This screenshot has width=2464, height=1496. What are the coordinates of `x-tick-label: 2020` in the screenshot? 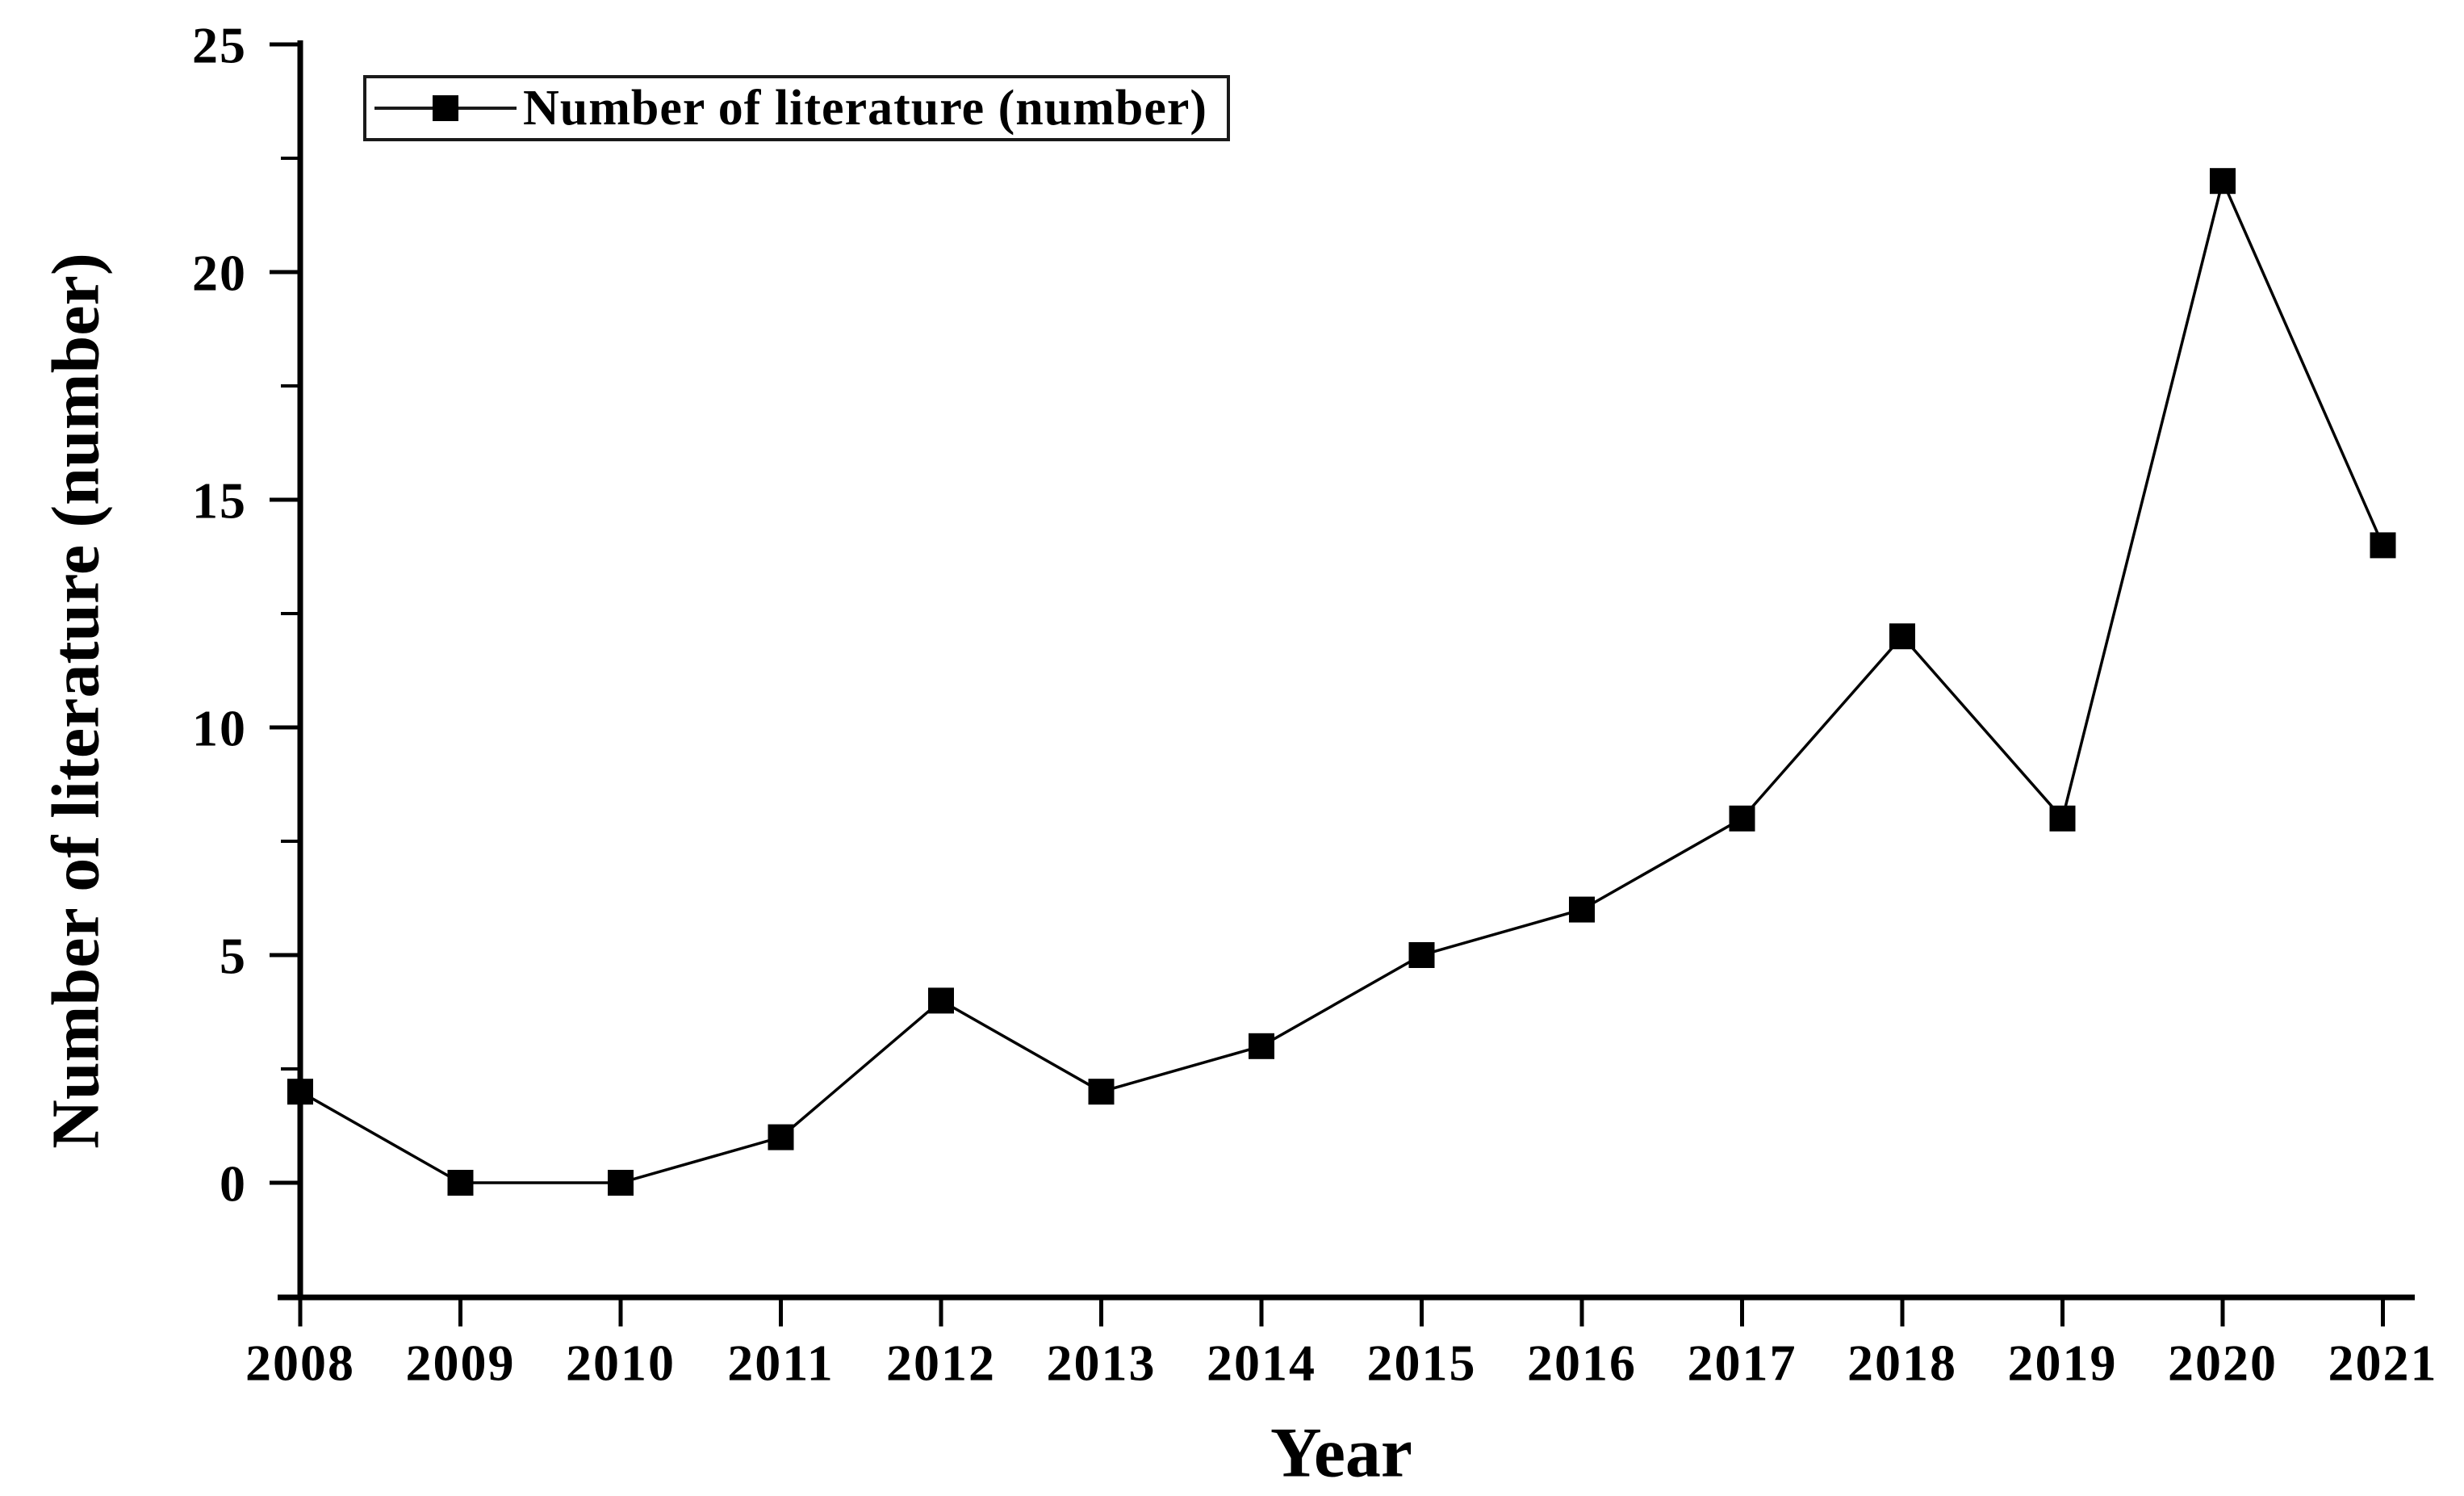 It's located at (2223, 1362).